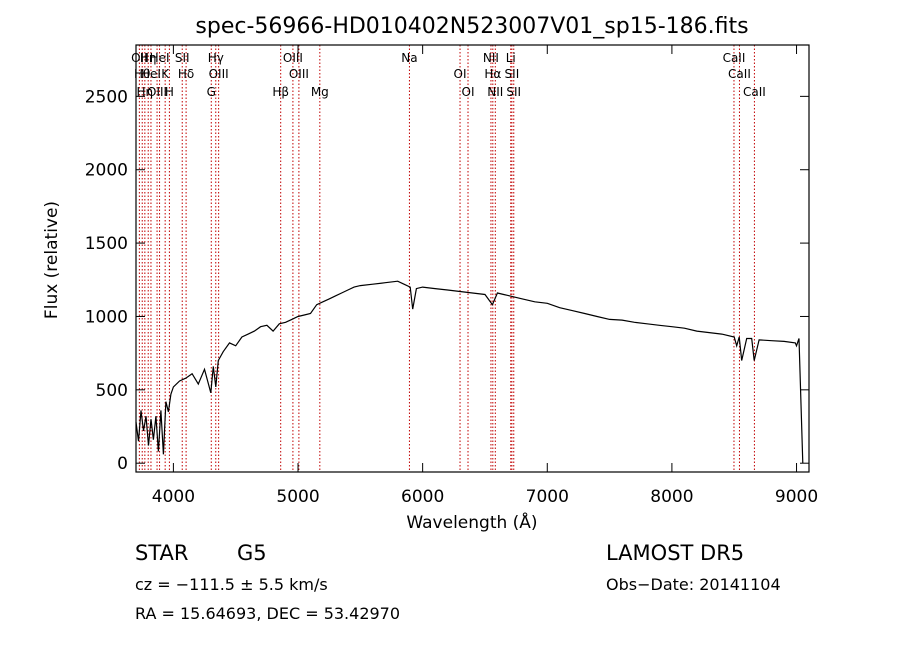 This screenshot has height=649, width=900. What do you see at coordinates (796, 497) in the screenshot?
I see `x-tick-label-5: 9000` at bounding box center [796, 497].